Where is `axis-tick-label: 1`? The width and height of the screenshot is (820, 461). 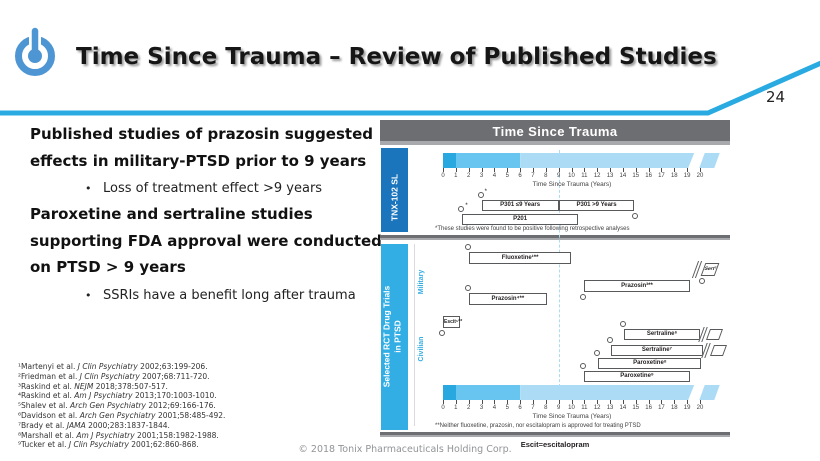
axis-tick-label: 1 is located at coordinates (456, 176).